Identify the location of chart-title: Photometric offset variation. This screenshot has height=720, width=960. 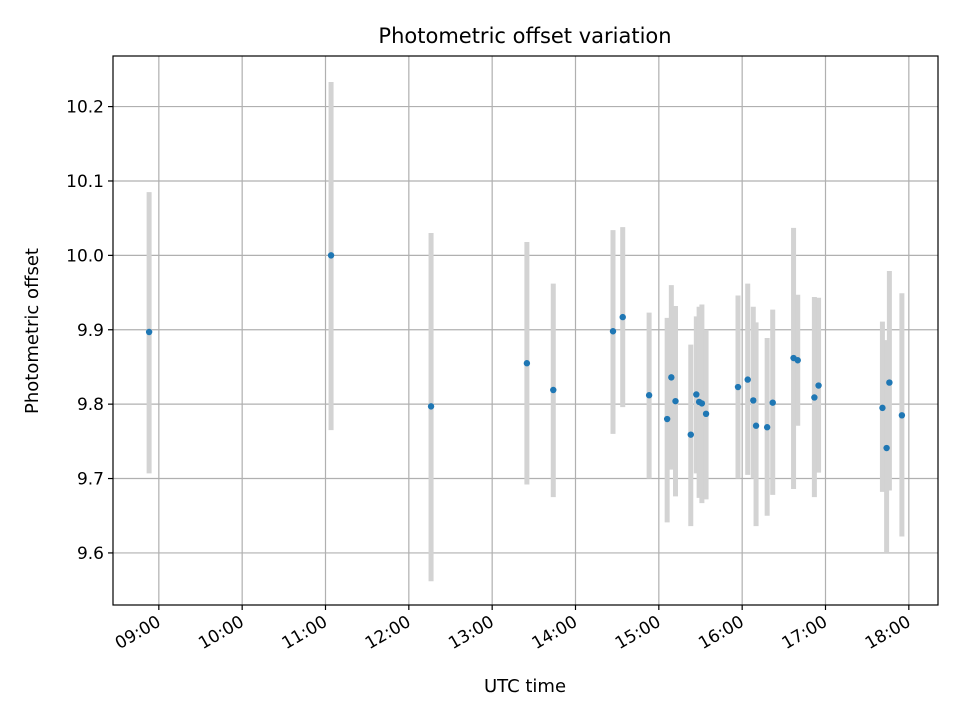
(524, 36).